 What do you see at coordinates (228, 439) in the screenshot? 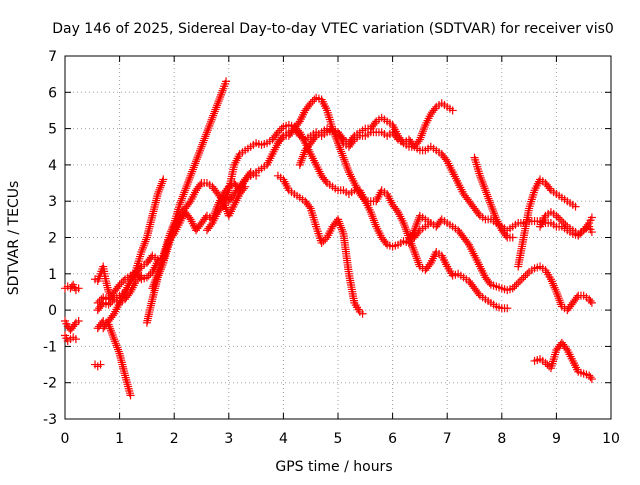
I see `x-tick-label: 3` at bounding box center [228, 439].